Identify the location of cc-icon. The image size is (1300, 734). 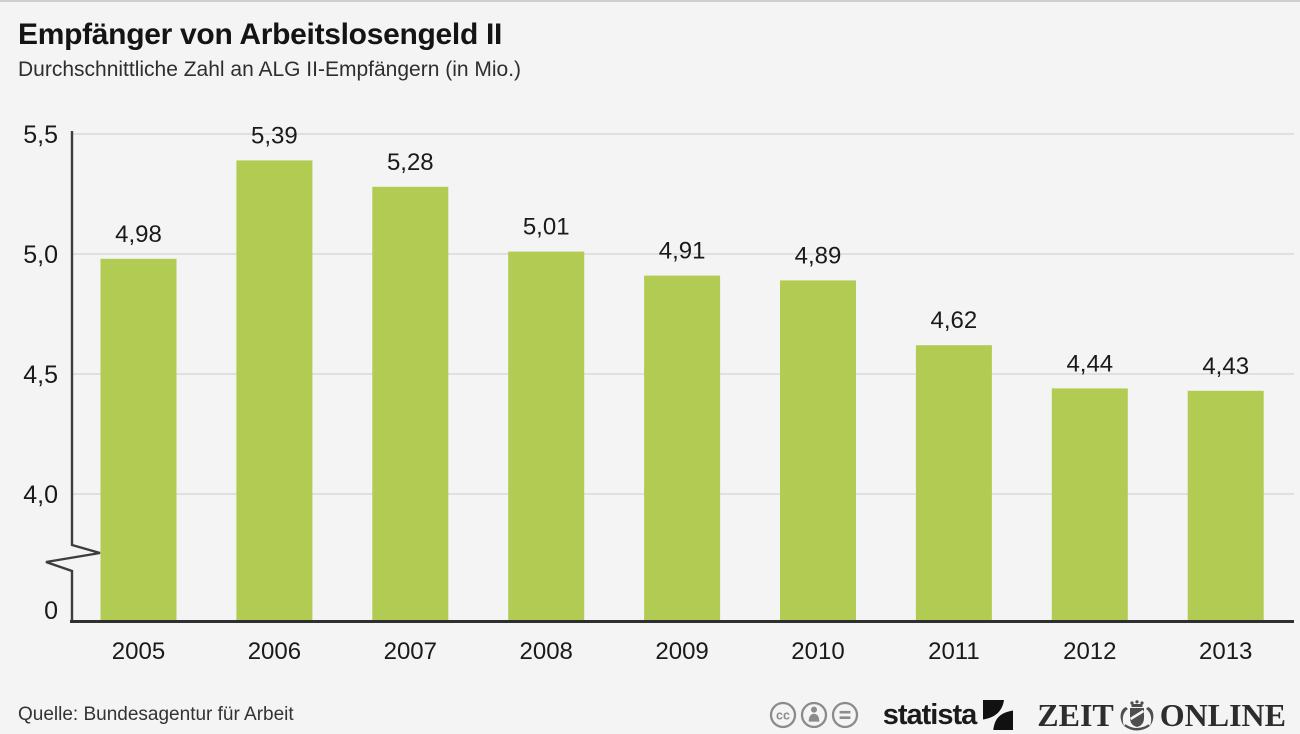
(782, 715).